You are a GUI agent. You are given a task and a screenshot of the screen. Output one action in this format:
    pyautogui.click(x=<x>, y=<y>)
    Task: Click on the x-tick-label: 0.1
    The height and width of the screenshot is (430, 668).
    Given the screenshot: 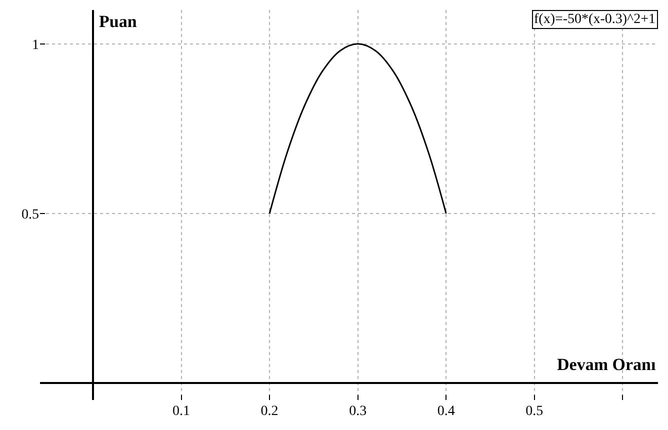 What is the action you would take?
    pyautogui.click(x=181, y=411)
    